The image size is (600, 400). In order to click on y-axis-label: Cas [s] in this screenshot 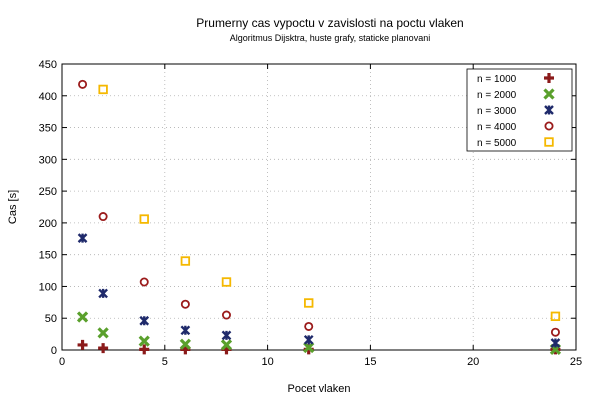, I will do `click(13, 207)`.